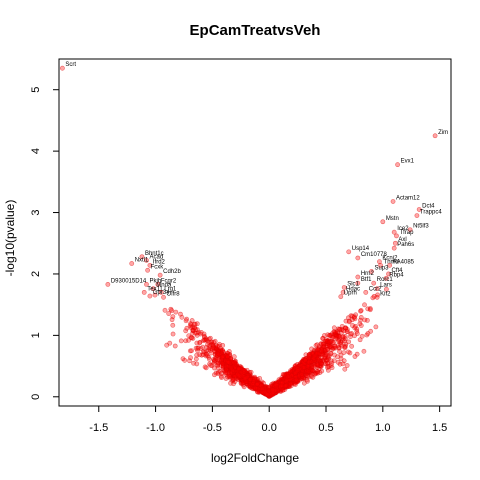 The width and height of the screenshot is (480, 480). I want to click on gene-label: Cdh2b, so click(172, 272).